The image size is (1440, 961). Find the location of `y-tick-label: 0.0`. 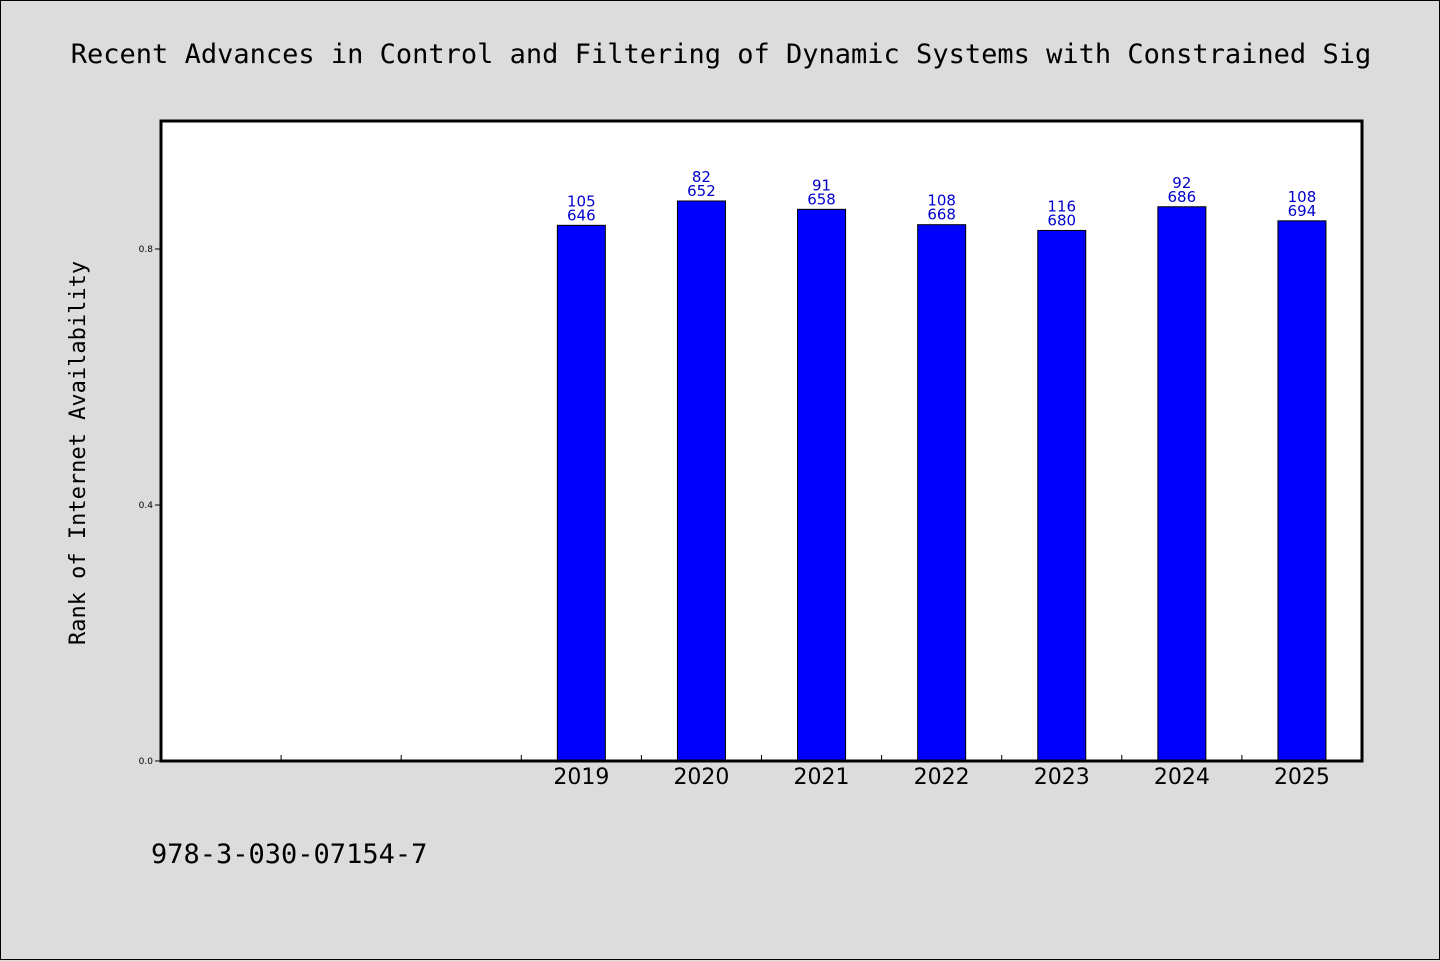

y-tick-label: 0.0 is located at coordinates (146, 762).